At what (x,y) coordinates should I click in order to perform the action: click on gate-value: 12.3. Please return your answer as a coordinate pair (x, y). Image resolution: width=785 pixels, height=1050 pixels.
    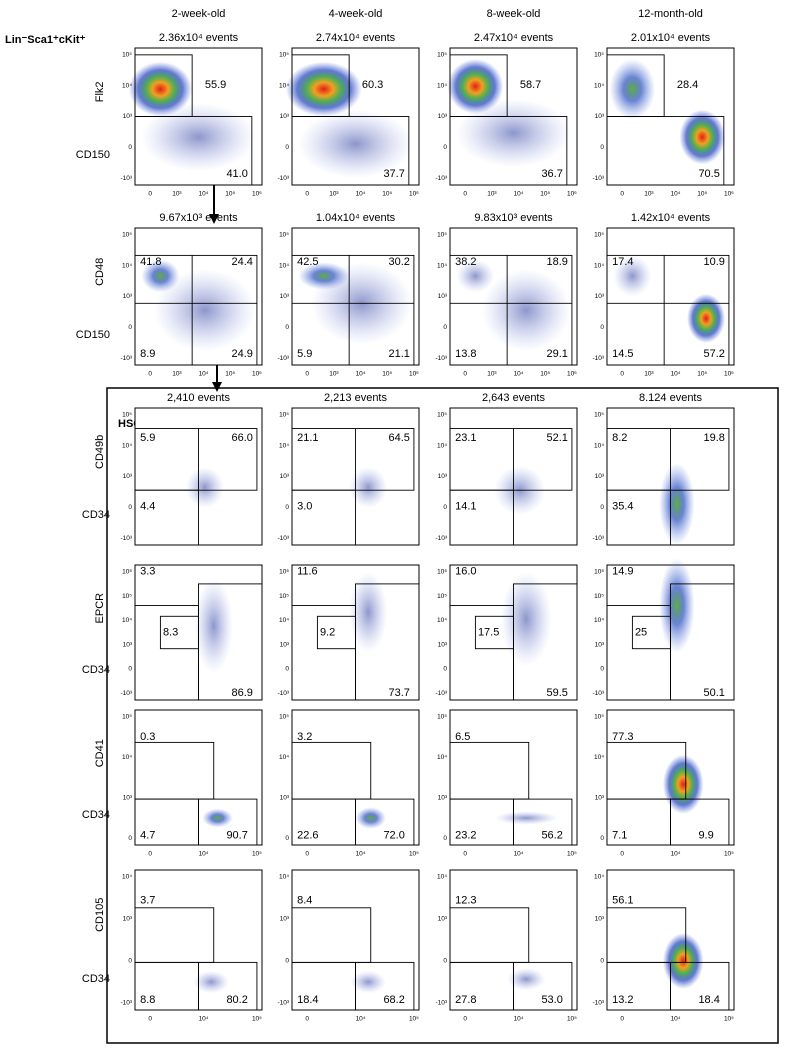
    Looking at the image, I should click on (465, 901).